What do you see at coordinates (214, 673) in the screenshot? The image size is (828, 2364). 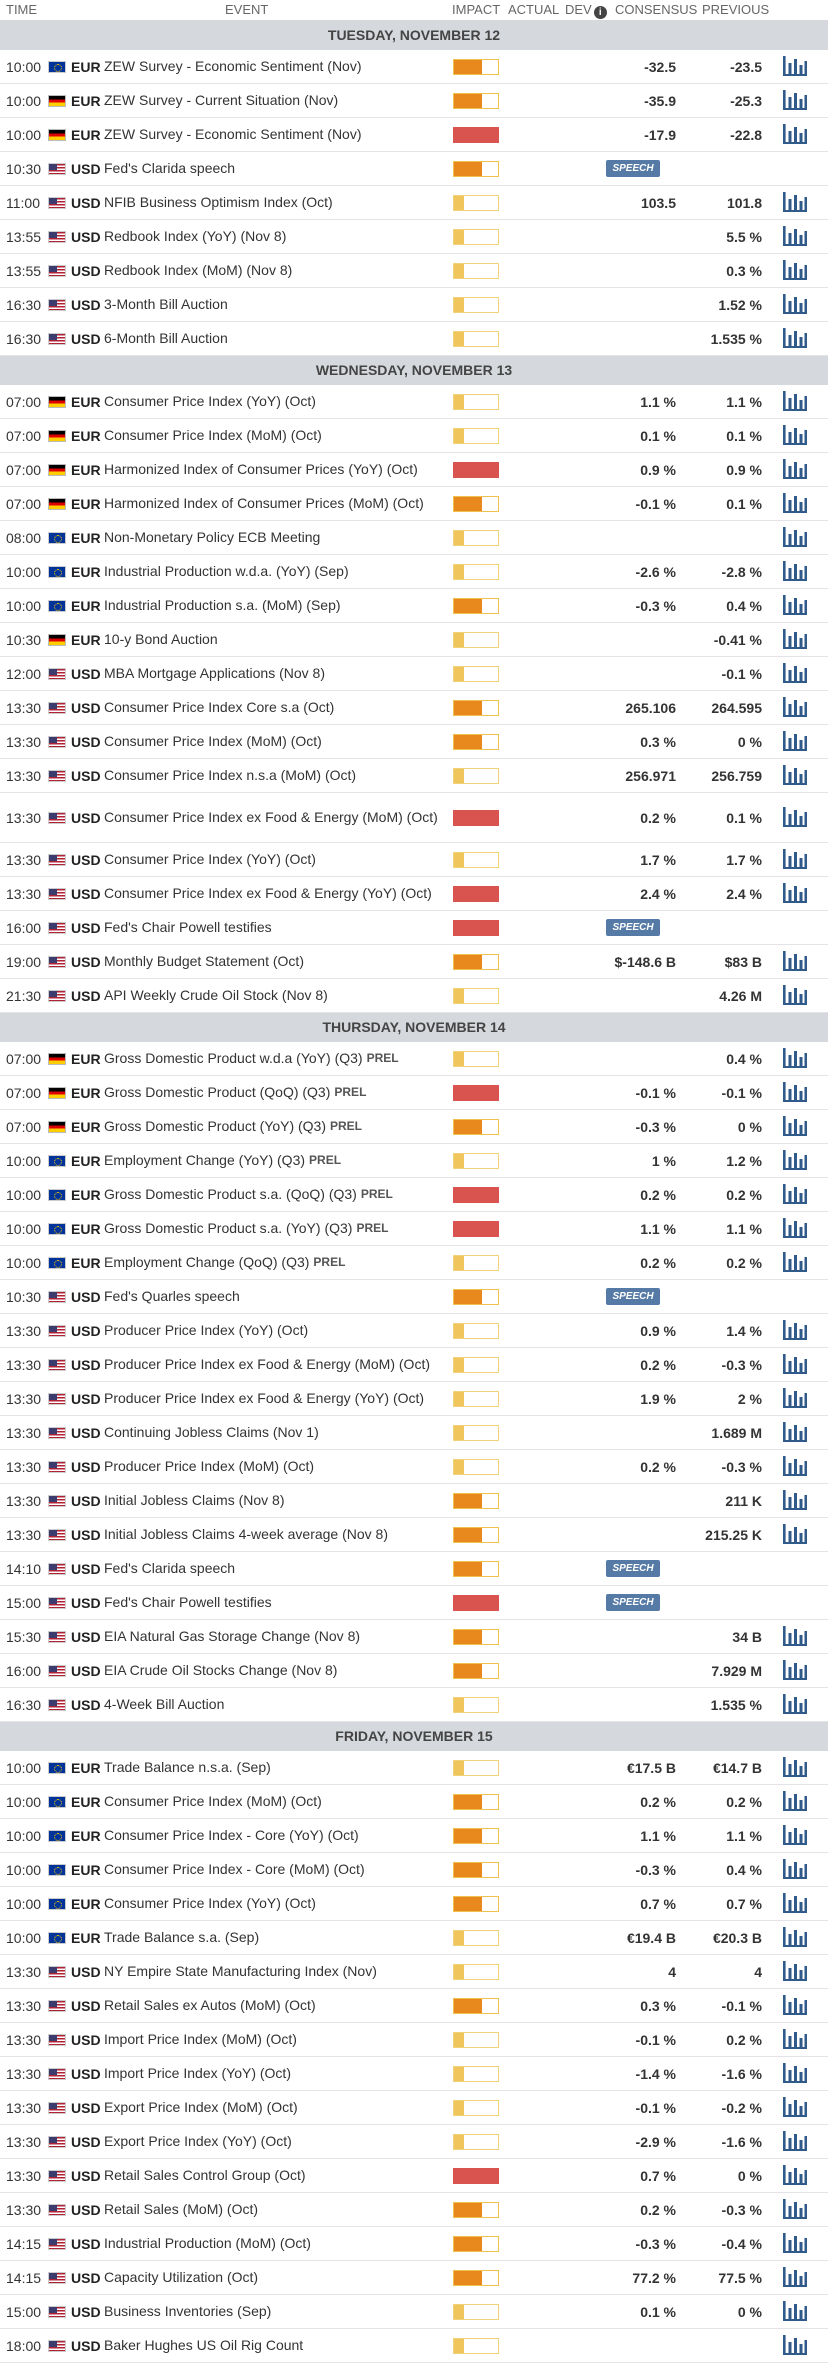 I see `event-name: MBA Mortgage Applications (Nov 8)` at bounding box center [214, 673].